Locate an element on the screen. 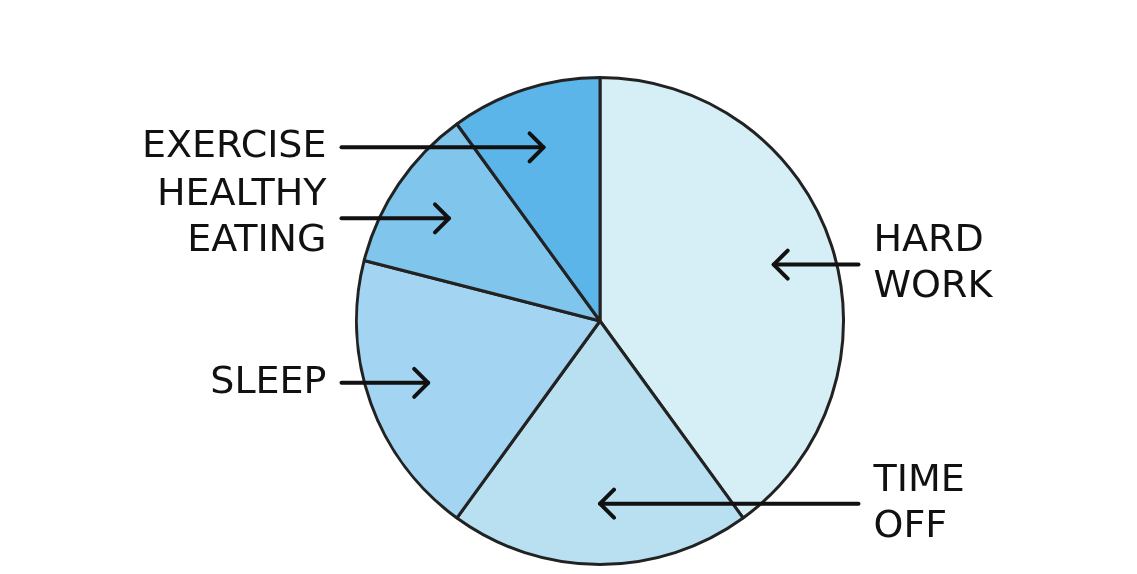  slice-label: SLEEP is located at coordinates (268, 379).